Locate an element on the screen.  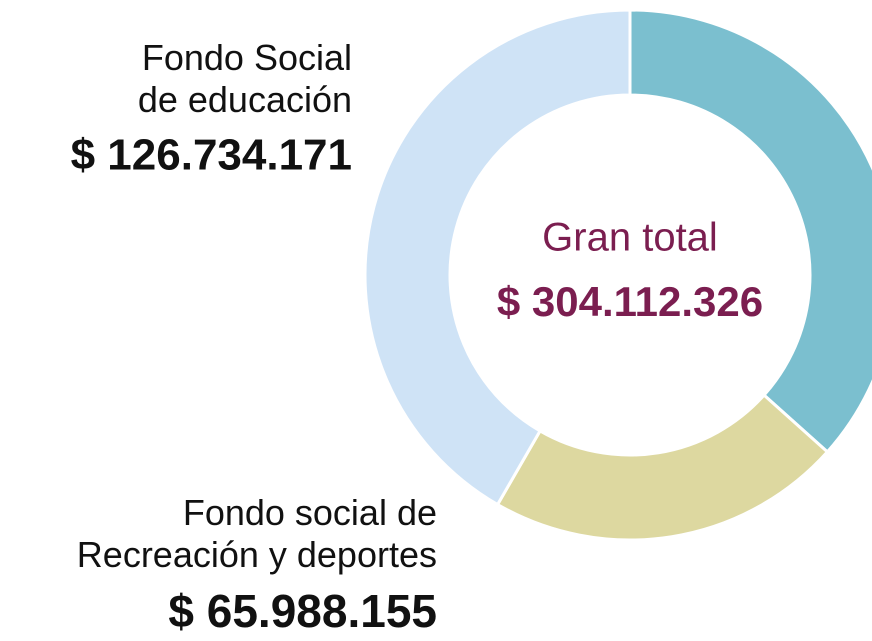
segment-label: Fondo social de Recreación y deportes is located at coordinates (257, 533).